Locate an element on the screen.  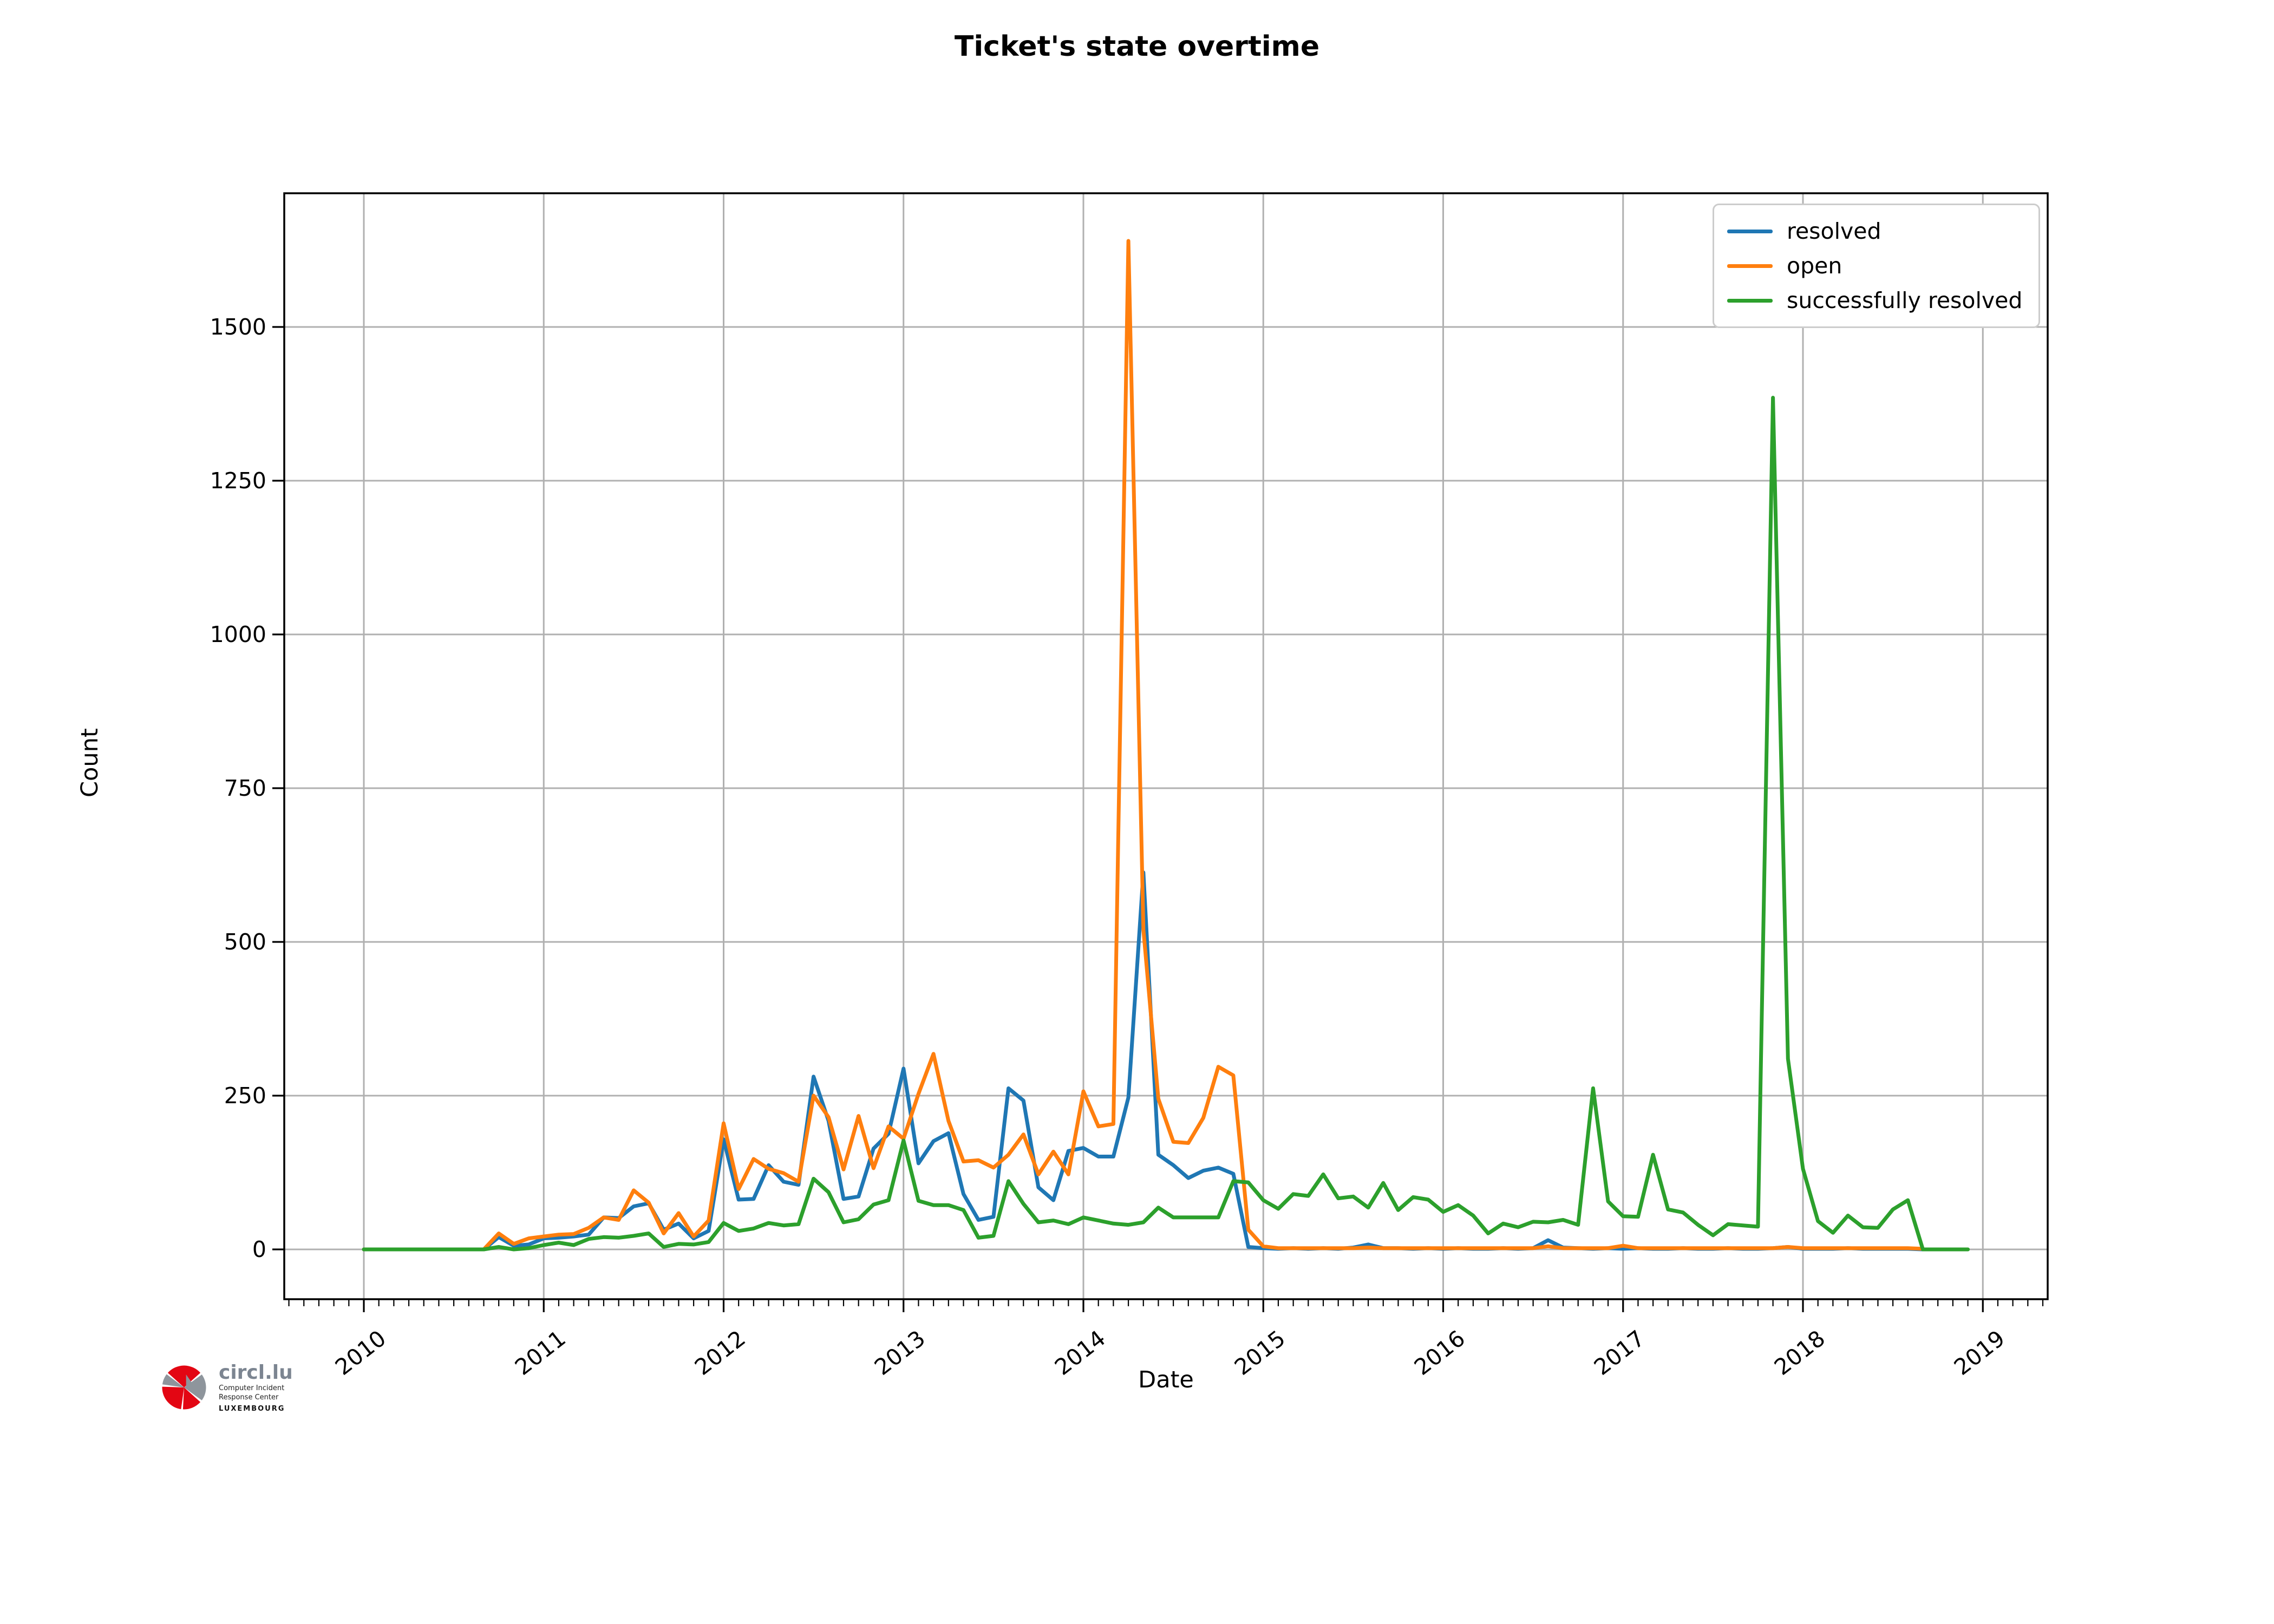
y-tick-label-750: 750 is located at coordinates (245, 788).